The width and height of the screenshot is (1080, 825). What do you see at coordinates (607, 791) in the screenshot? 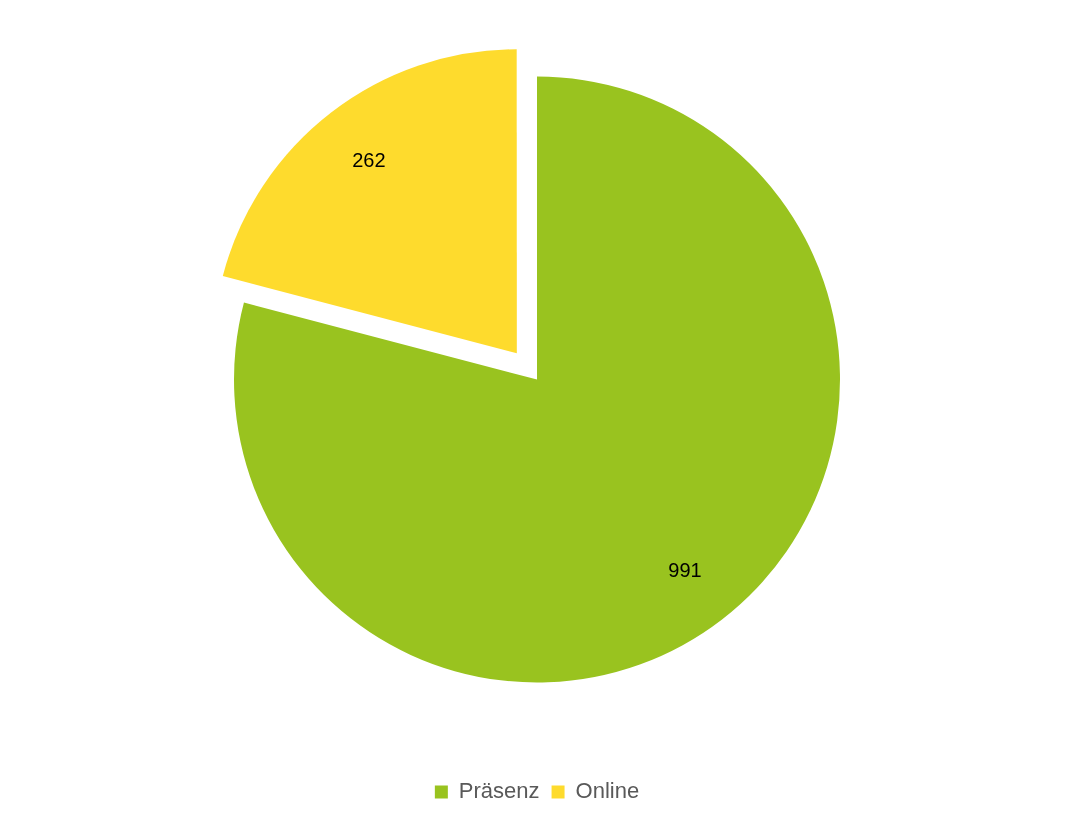
I see `legend-label: Online` at bounding box center [607, 791].